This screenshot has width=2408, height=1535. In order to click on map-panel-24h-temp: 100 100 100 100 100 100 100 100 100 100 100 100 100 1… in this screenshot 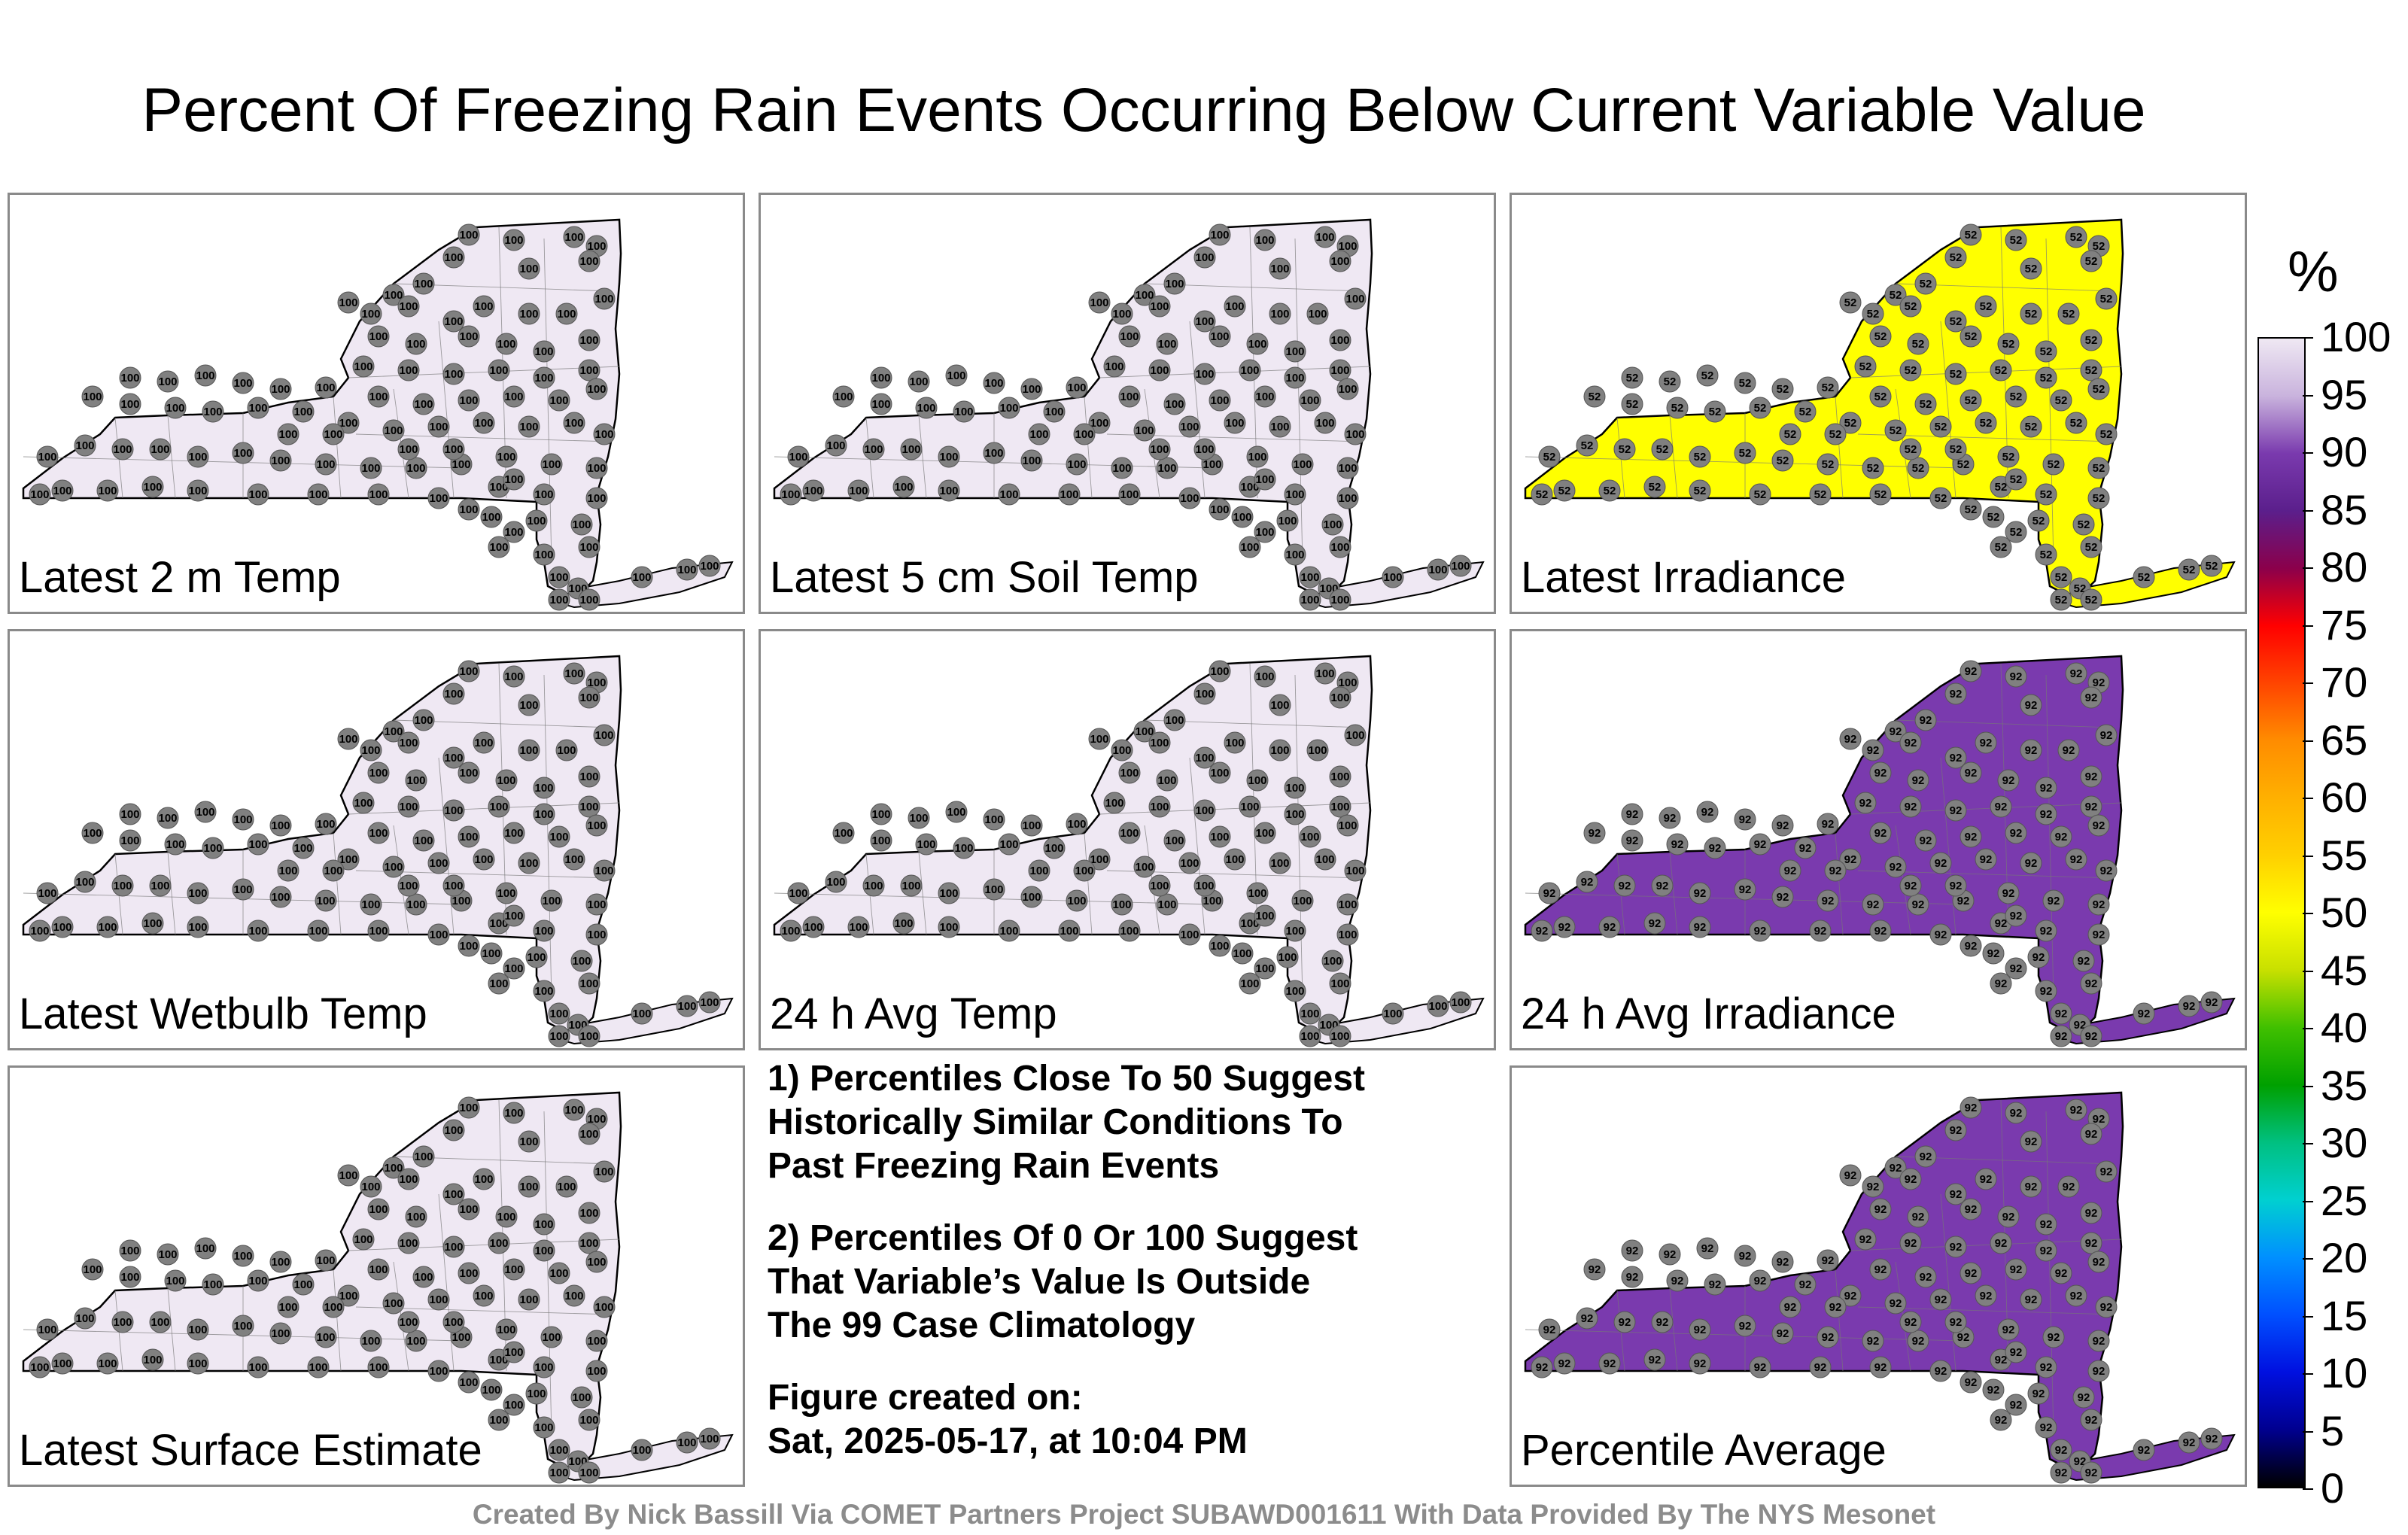, I will do `click(1127, 839)`.